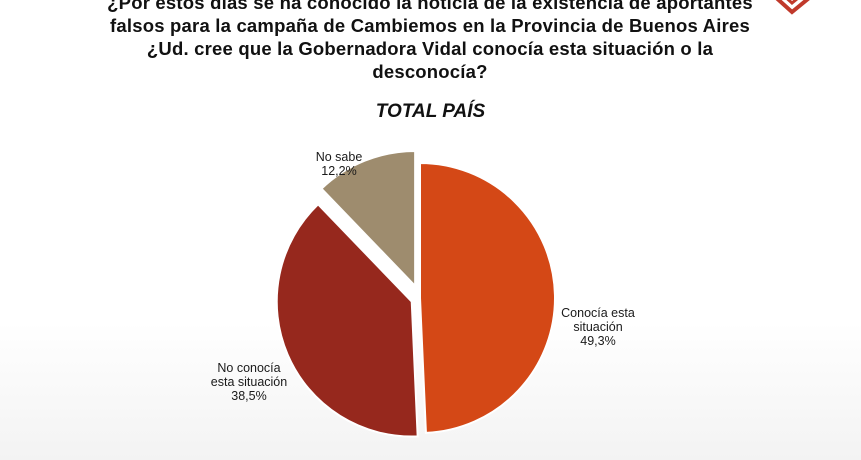 The image size is (861, 460). Describe the element at coordinates (339, 164) in the screenshot. I see `slice-label-no-sabe: No sabe 12,2%` at that location.